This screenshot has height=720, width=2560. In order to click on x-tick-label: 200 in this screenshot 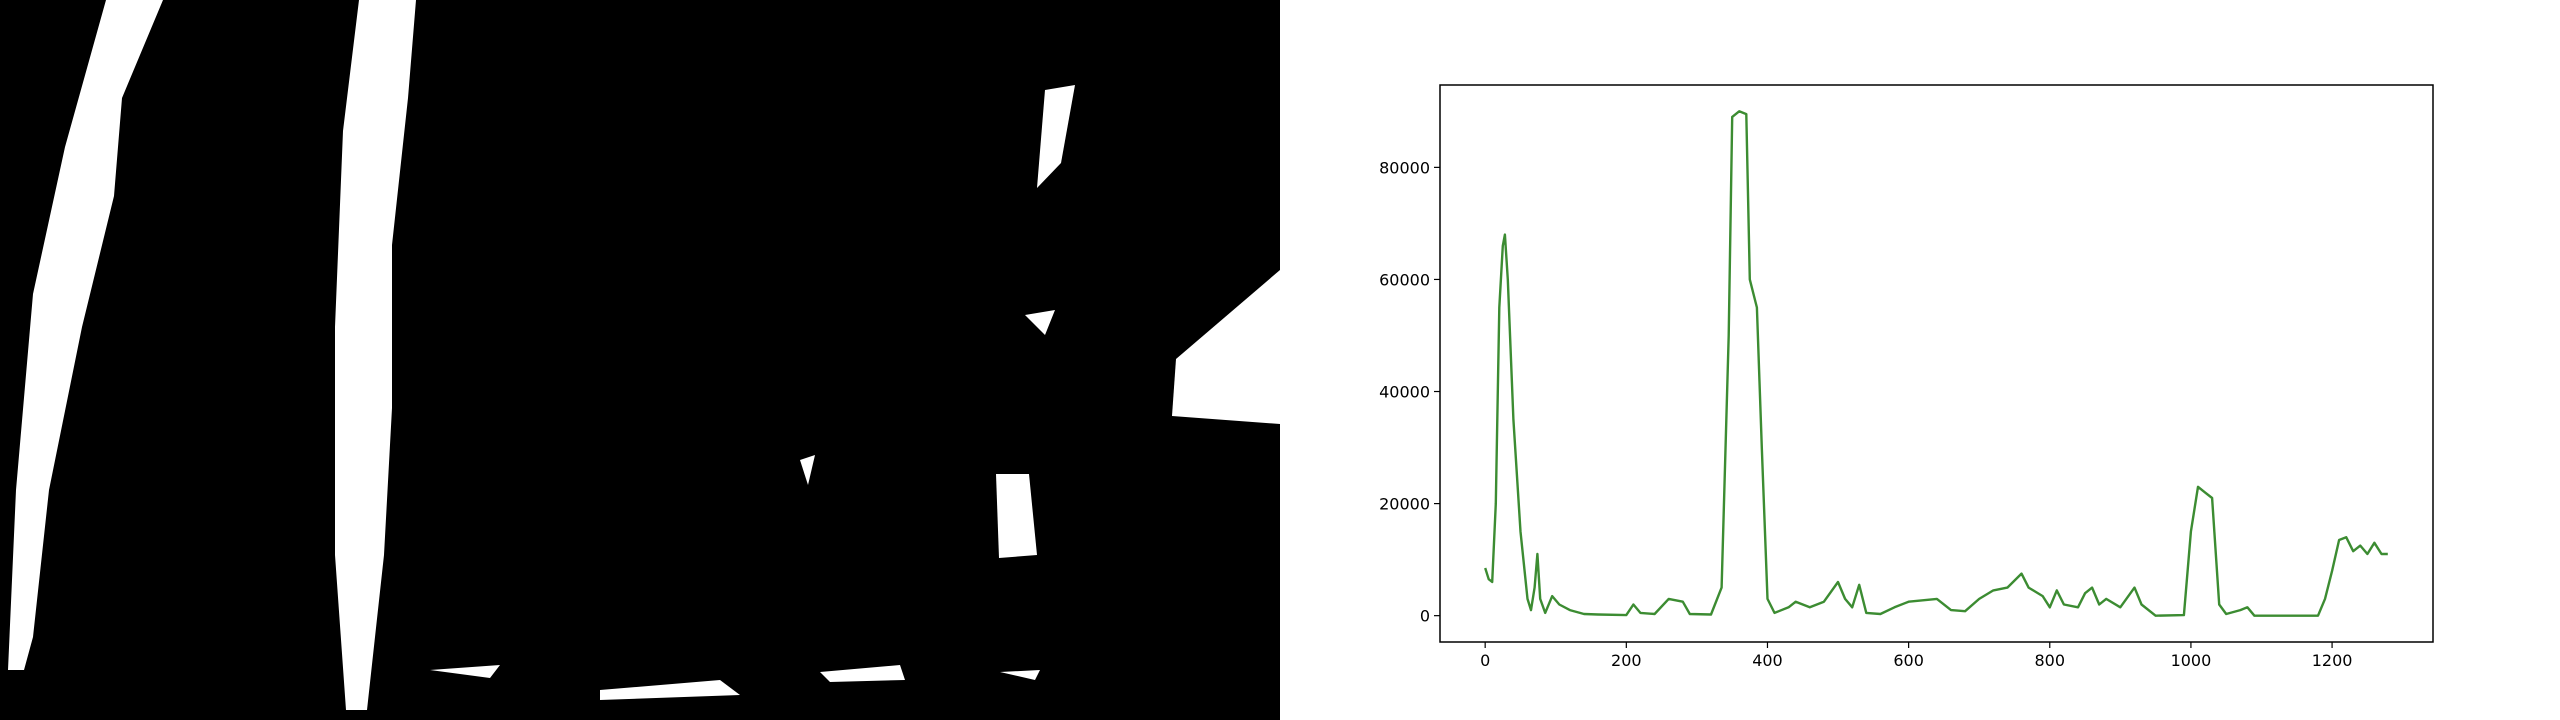, I will do `click(1626, 660)`.